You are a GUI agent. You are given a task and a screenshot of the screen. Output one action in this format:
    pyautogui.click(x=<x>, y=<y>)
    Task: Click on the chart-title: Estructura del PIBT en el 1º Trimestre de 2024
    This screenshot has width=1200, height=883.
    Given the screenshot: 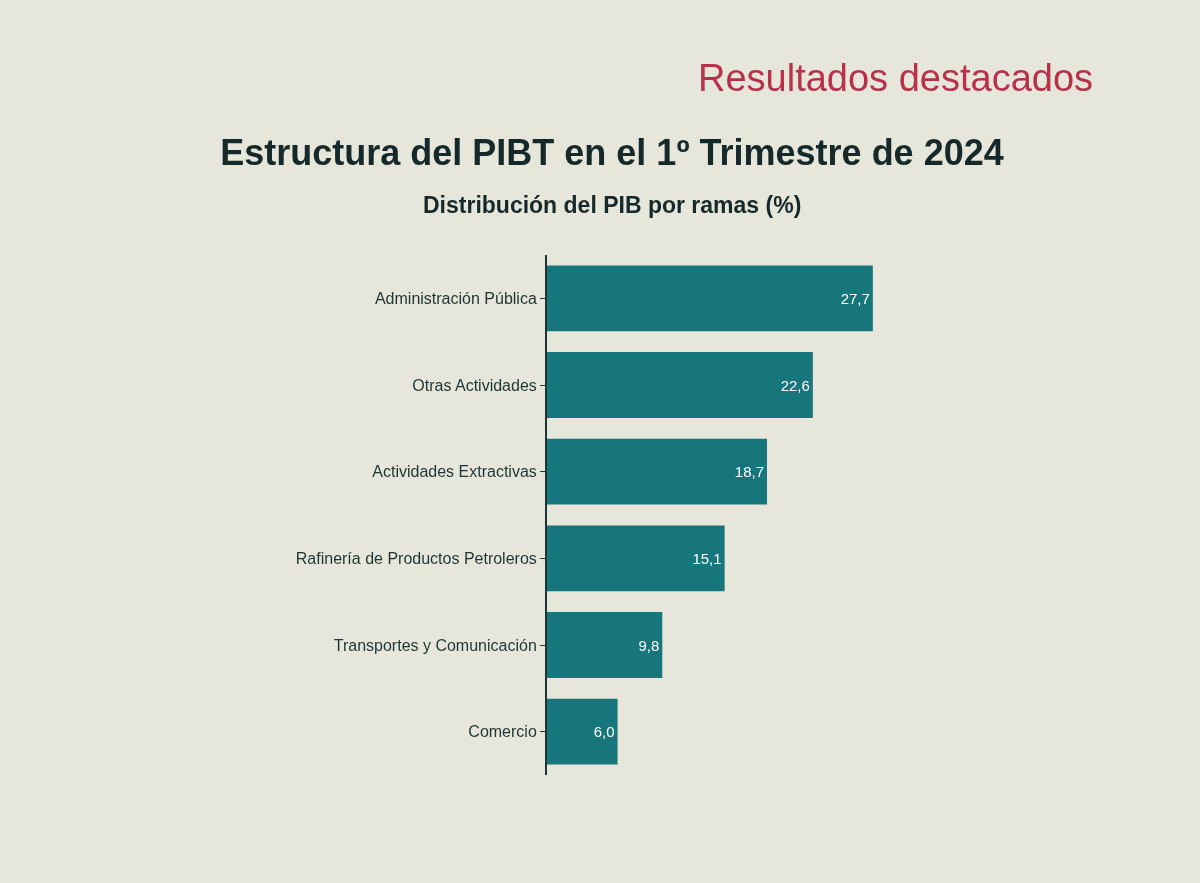 What is the action you would take?
    pyautogui.click(x=612, y=152)
    